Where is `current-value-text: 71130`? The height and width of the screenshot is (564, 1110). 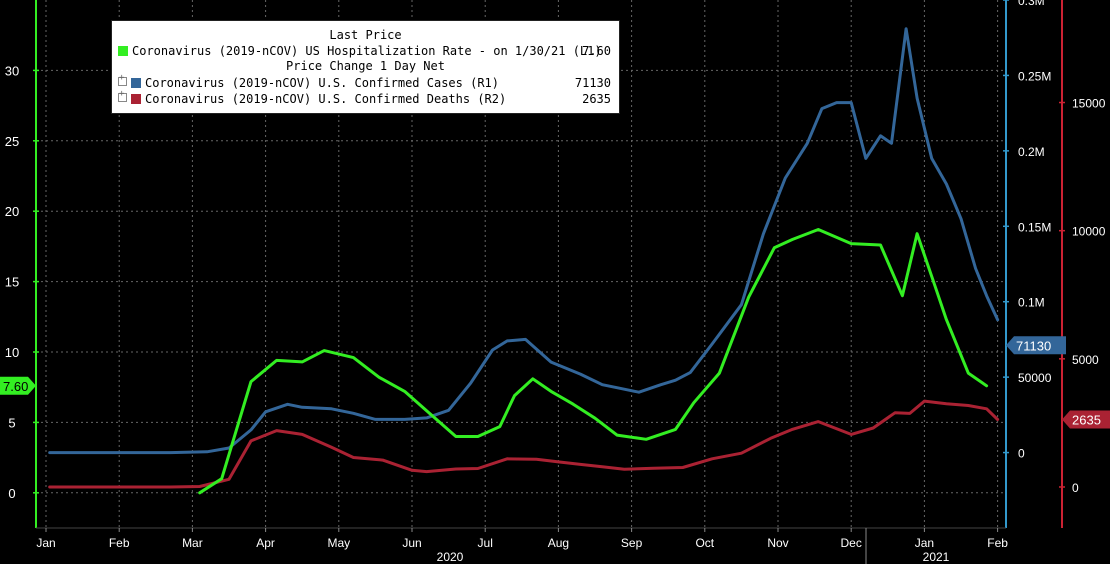
current-value-text: 71130 is located at coordinates (1033, 345).